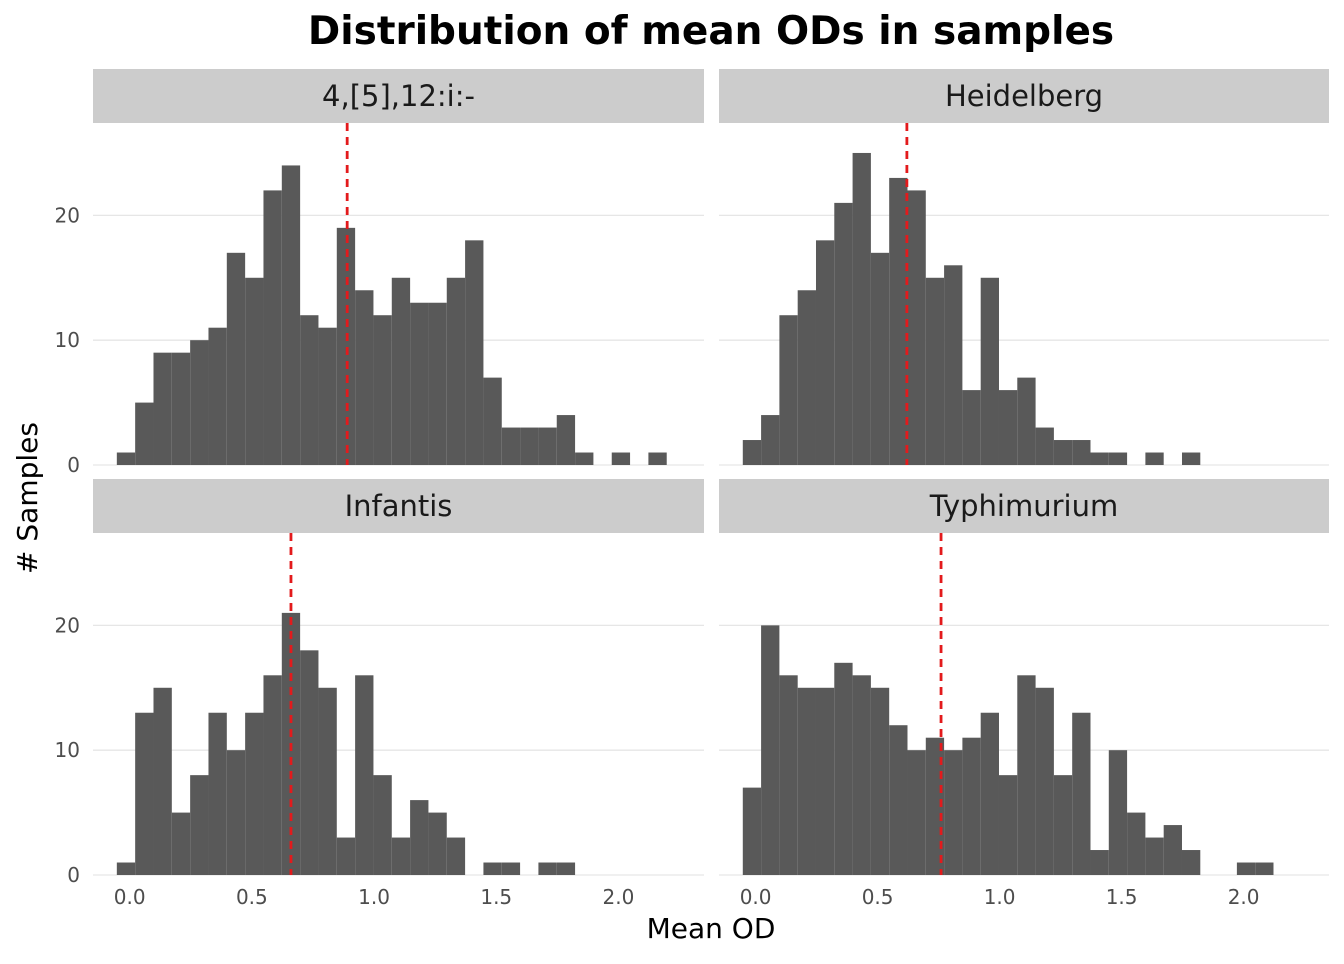 The height and width of the screenshot is (964, 1344). Describe the element at coordinates (27, 498) in the screenshot. I see `y-axis-label: # Samples` at that location.